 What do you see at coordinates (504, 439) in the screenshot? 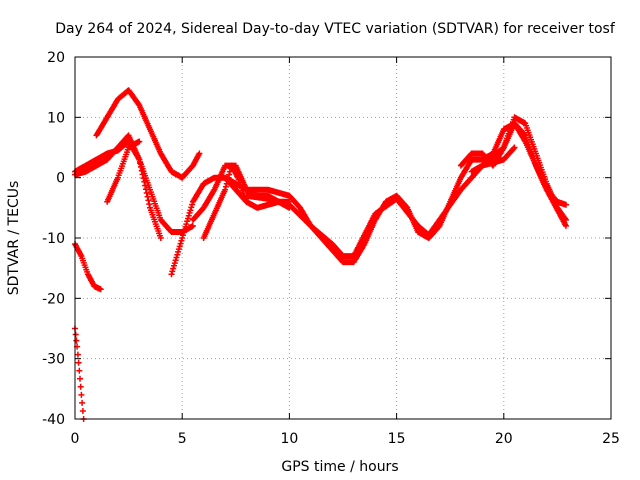
I see `x-tick-label: 20` at bounding box center [504, 439].